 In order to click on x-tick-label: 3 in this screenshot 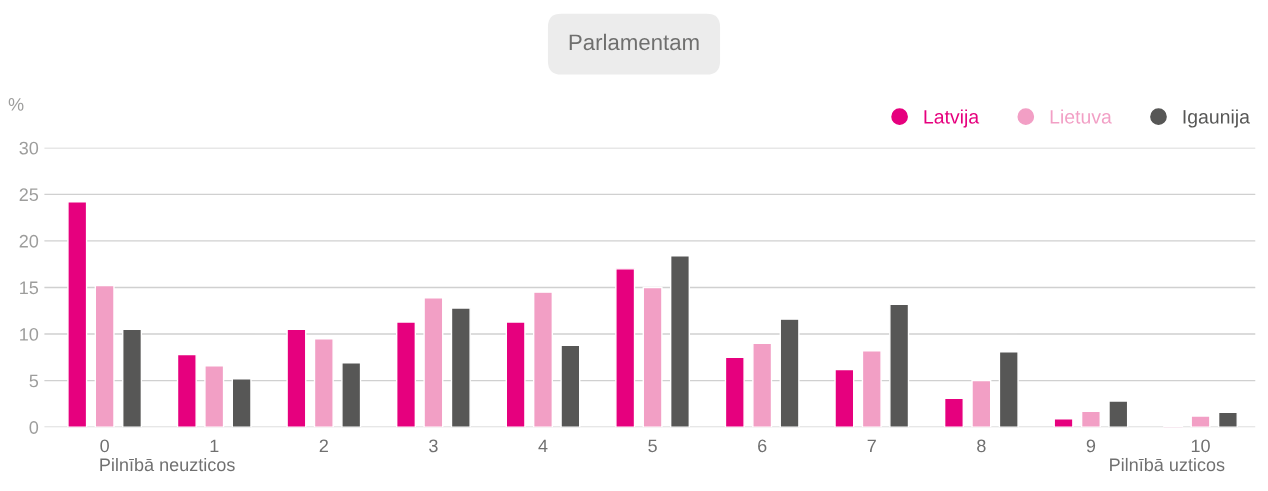, I will do `click(433, 446)`.